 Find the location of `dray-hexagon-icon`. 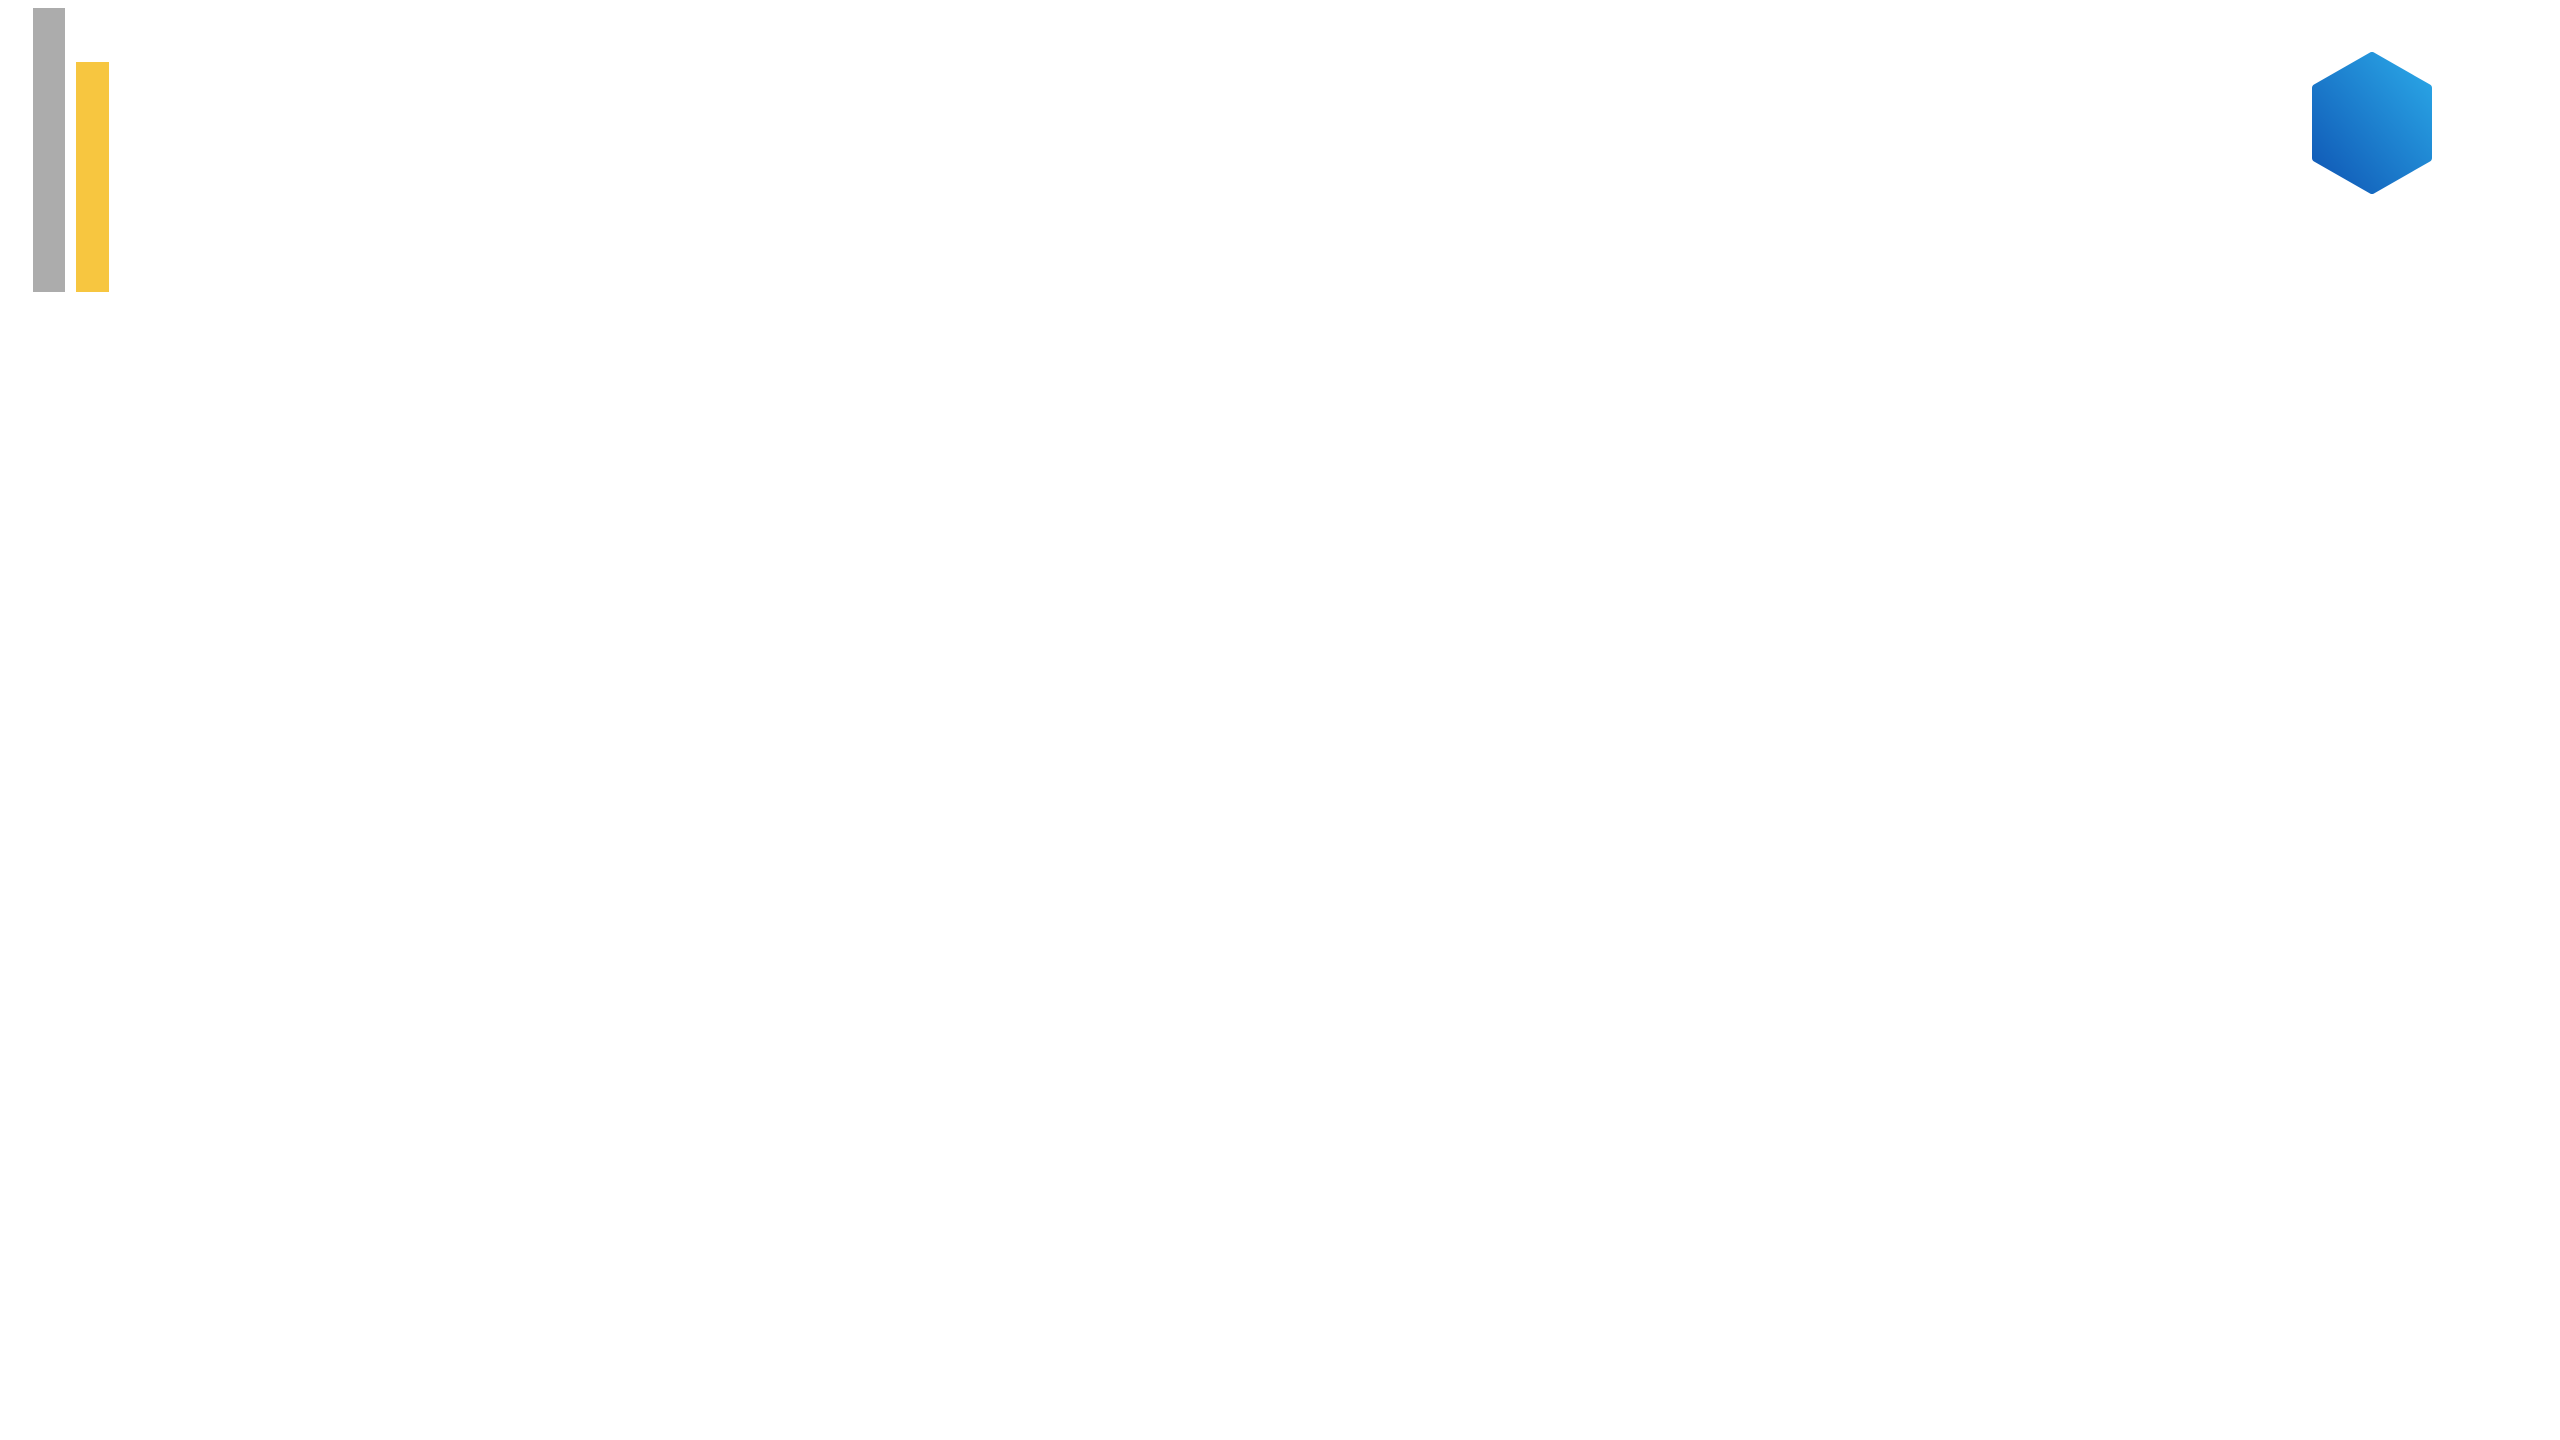

dray-hexagon-icon is located at coordinates (2372, 123).